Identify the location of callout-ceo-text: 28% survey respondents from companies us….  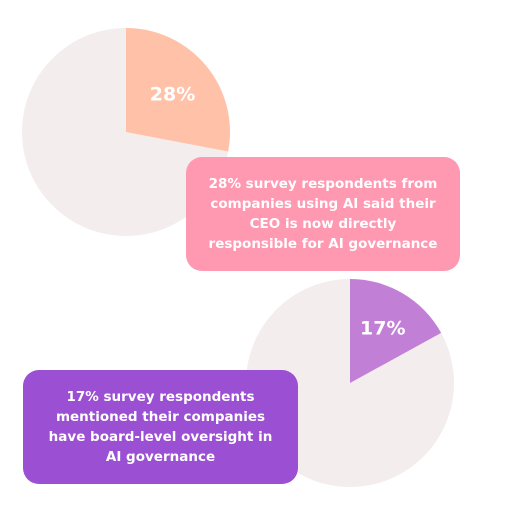
(323, 214).